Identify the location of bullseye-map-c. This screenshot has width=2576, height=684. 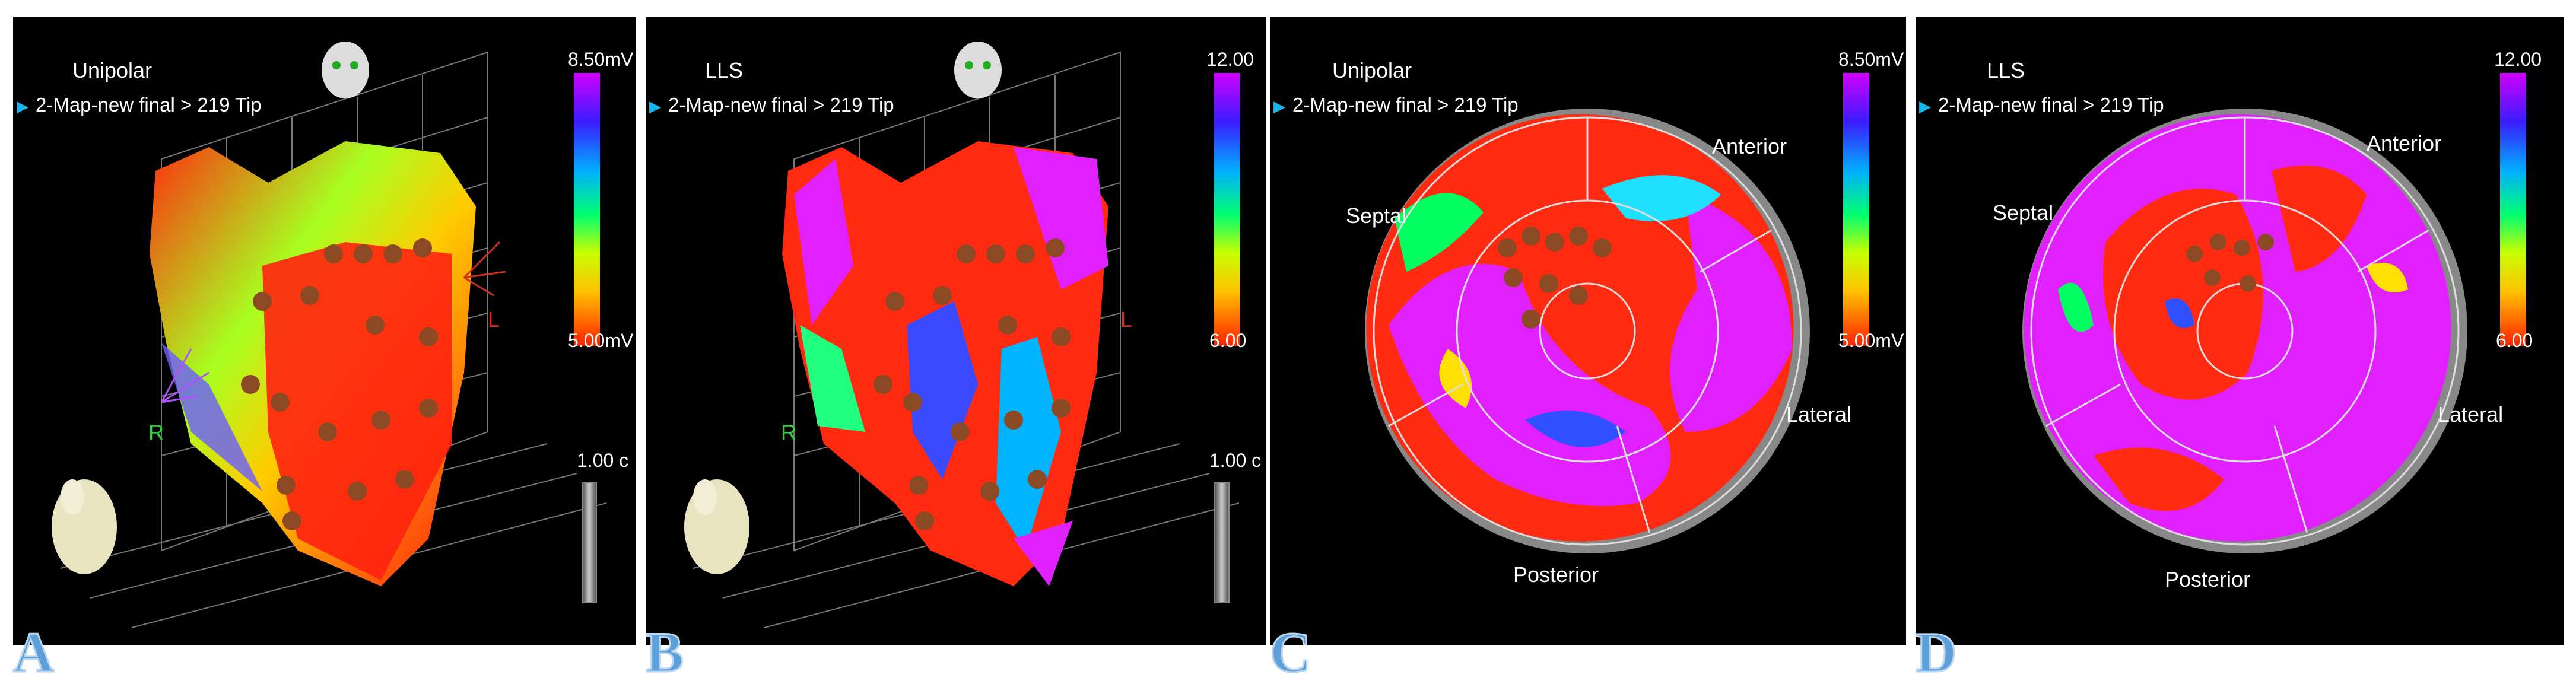
(1588, 331).